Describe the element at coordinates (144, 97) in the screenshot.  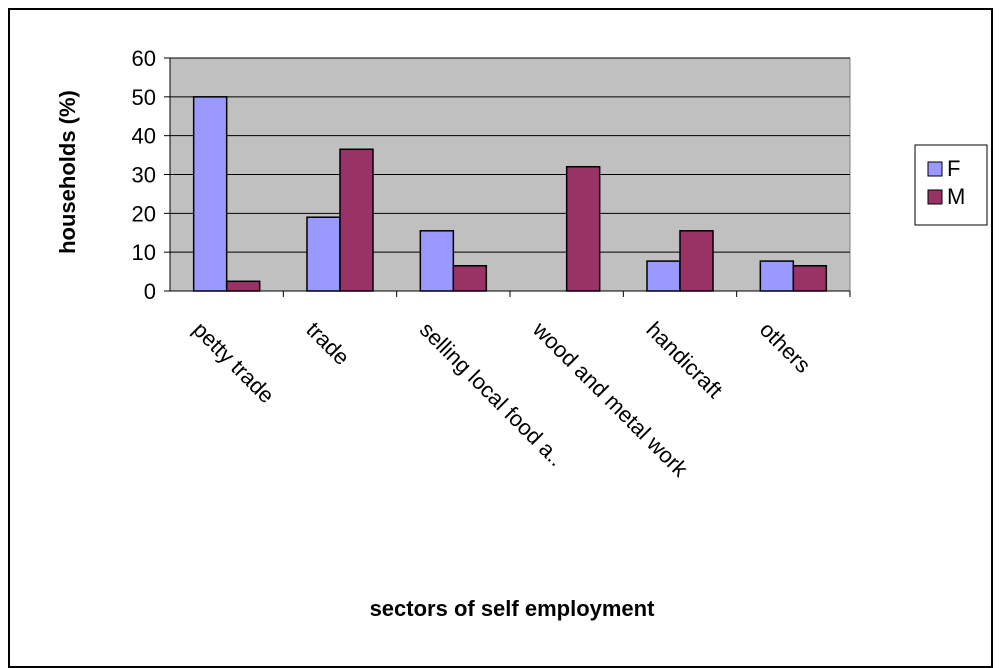
I see `y-tick-label: 50` at that location.